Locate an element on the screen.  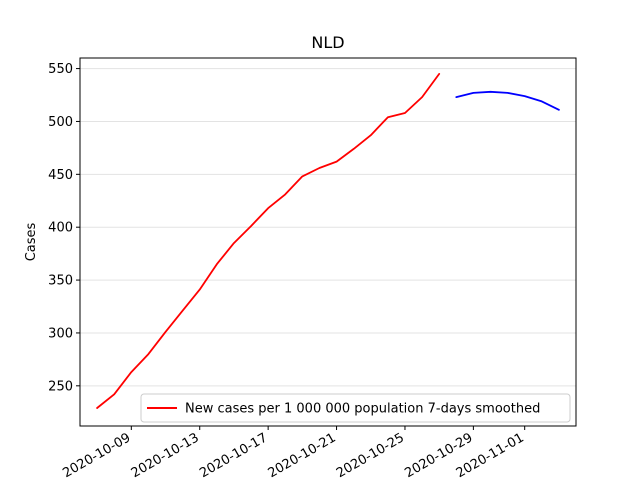
y-tick-label: 550 is located at coordinates (60, 69).